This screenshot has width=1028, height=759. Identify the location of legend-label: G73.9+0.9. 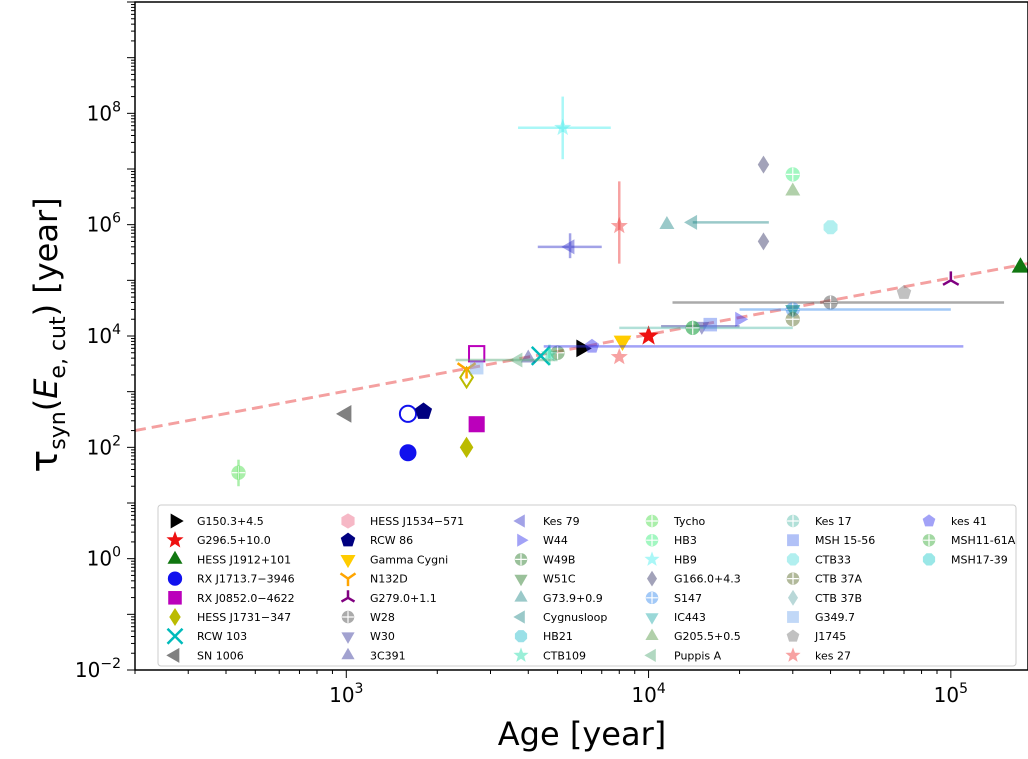
(573, 598).